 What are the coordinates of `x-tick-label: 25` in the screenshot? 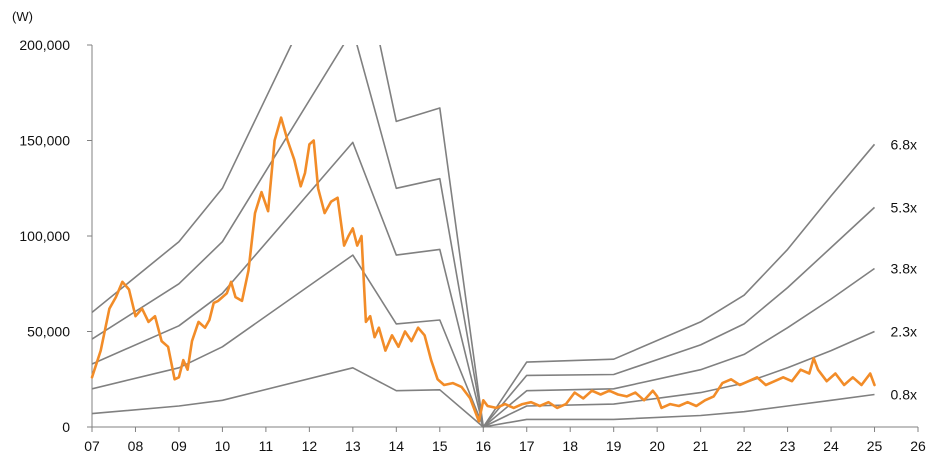 It's located at (875, 446).